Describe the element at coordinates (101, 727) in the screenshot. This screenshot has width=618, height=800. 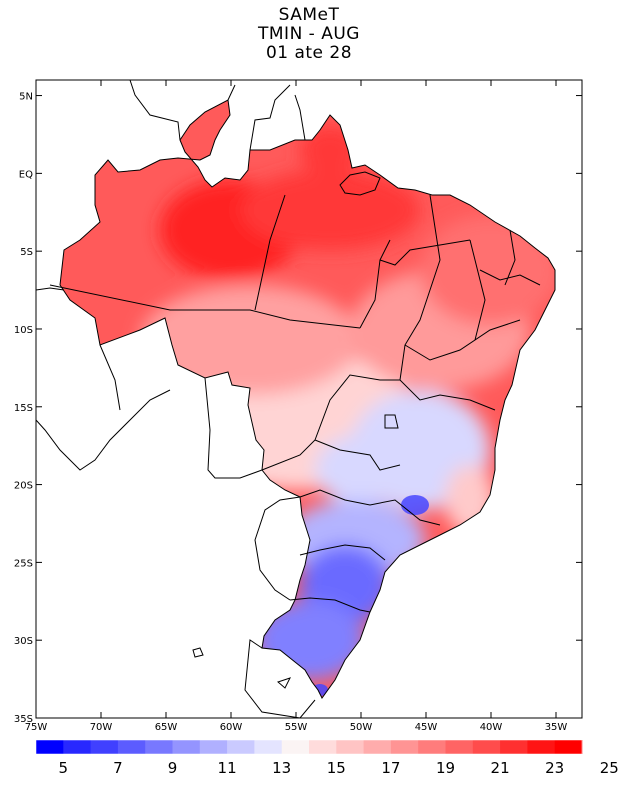
I see `lon-tick-label: 70W` at that location.